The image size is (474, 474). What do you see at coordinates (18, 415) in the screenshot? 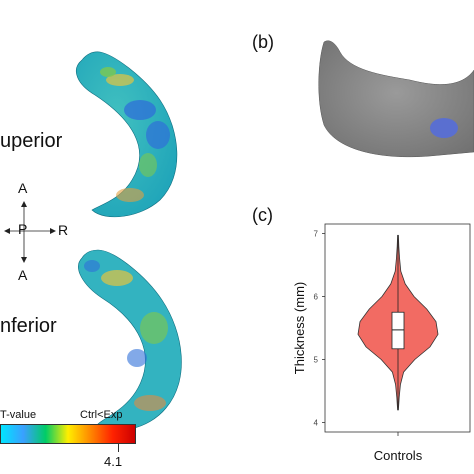
I see `colorbar-title: T-value` at bounding box center [18, 415].